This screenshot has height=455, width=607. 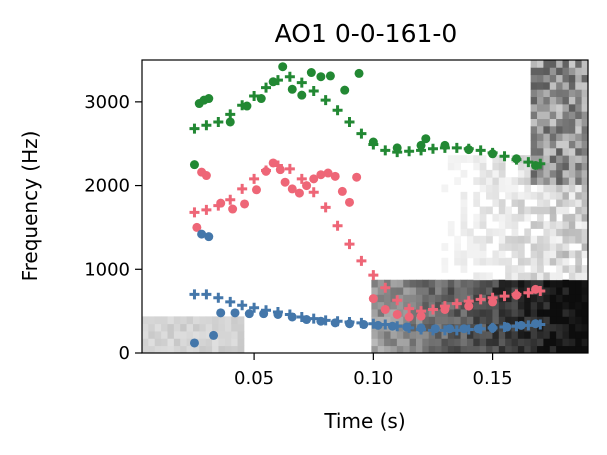 I want to click on y-axis-label: Frequency (Hz), so click(x=30, y=206).